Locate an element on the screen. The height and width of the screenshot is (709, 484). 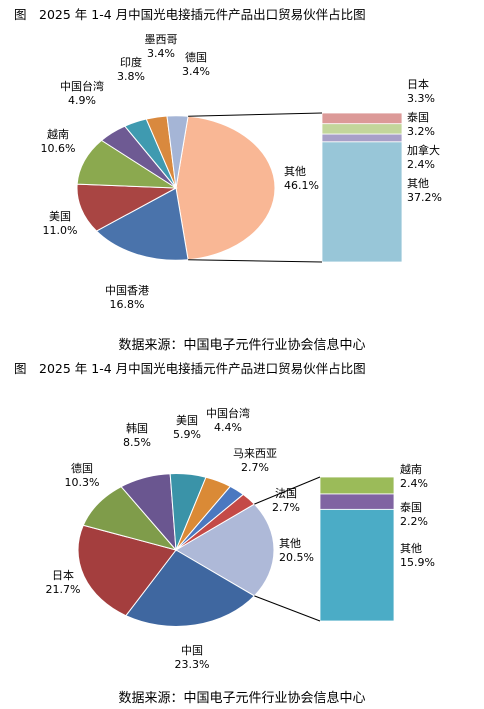
breakdown-value-other: 15.9% is located at coordinates (417, 562).